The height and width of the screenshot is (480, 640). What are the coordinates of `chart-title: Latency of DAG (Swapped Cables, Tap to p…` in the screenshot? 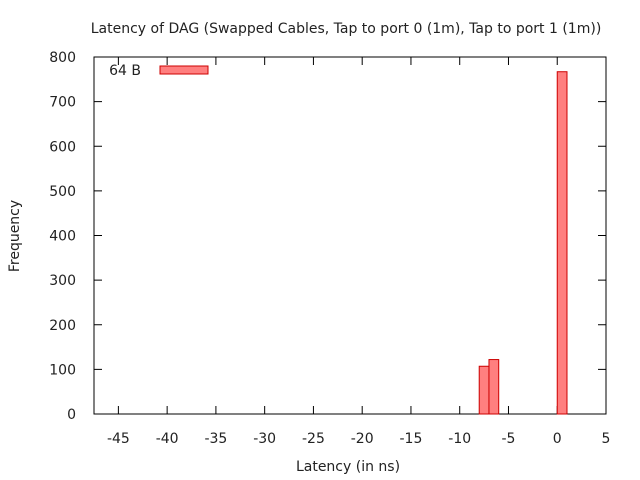 It's located at (346, 29).